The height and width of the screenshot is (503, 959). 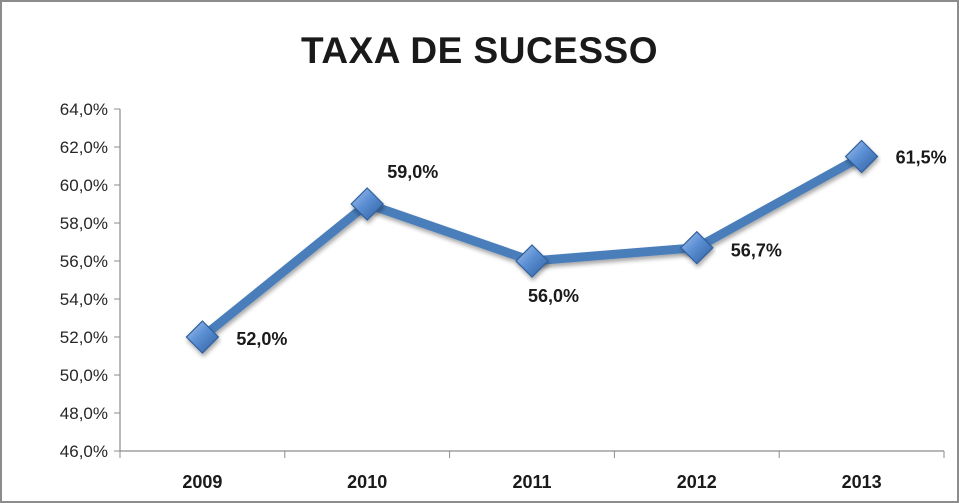 I want to click on y-tick-label: 60,0%, so click(x=84, y=185).